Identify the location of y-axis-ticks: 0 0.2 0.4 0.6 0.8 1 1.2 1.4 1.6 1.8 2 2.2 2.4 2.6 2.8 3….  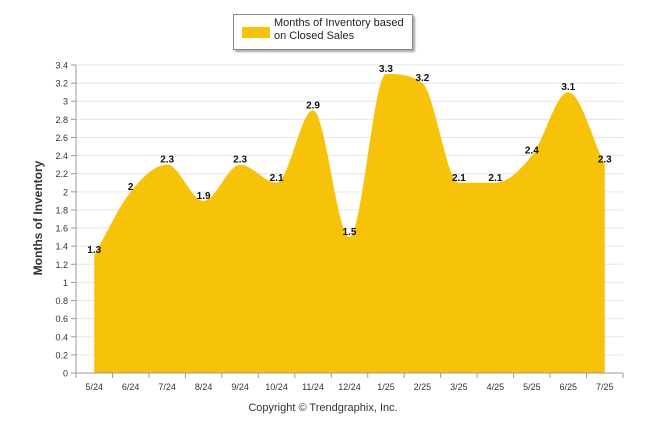
(65, 220).